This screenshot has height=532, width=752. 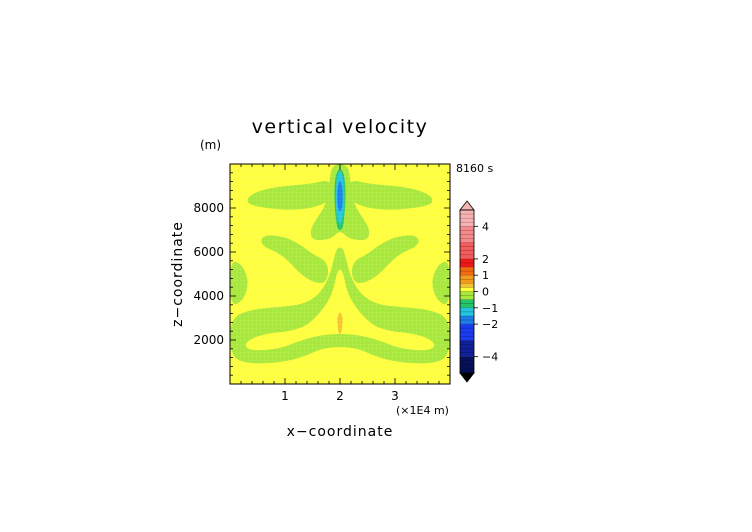 What do you see at coordinates (467, 205) in the screenshot?
I see `colorbar-over-triangle` at bounding box center [467, 205].